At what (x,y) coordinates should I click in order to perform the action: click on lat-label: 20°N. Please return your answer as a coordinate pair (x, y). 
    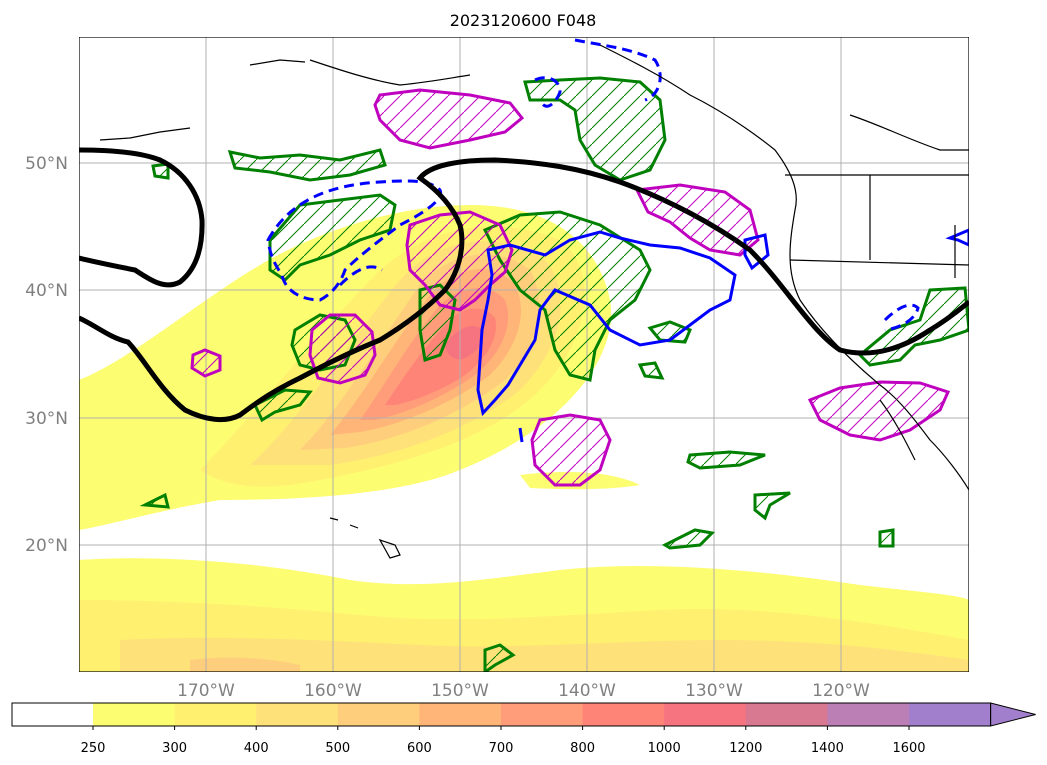
    Looking at the image, I should click on (46, 546).